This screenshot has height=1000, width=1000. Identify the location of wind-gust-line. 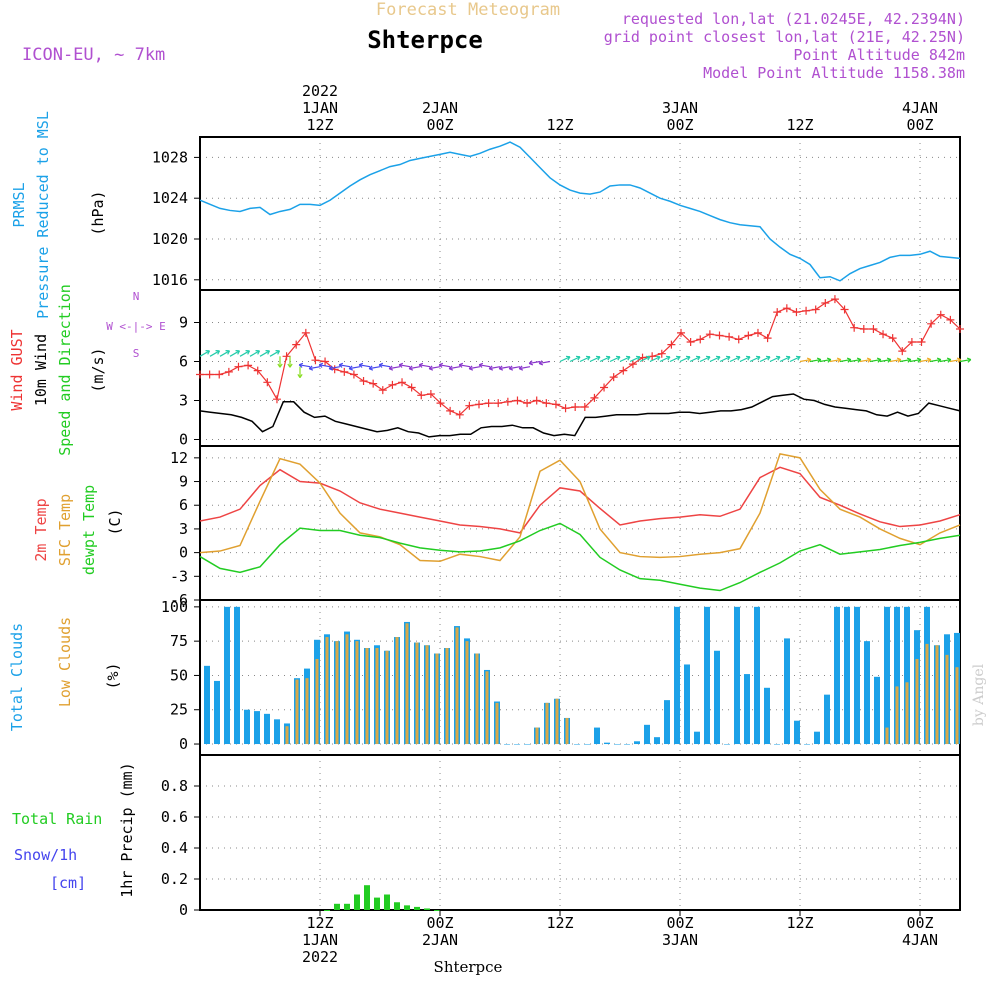
(580, 357).